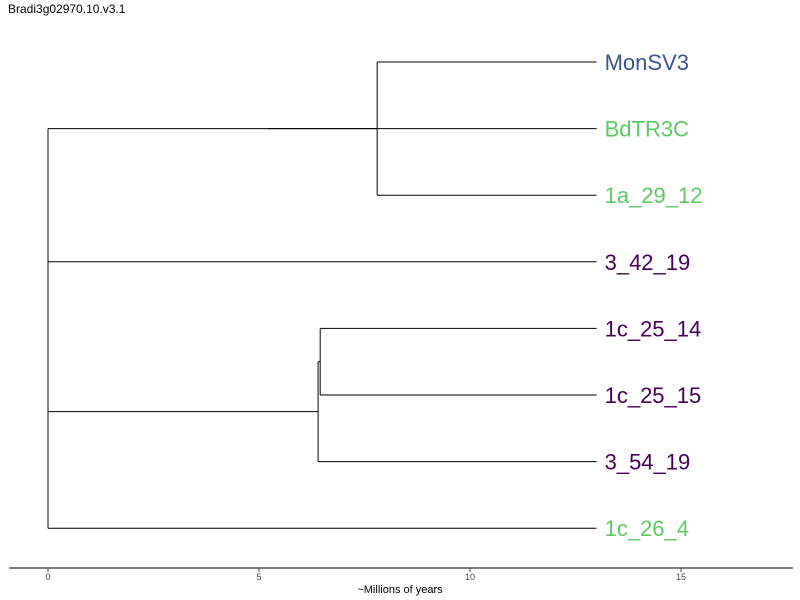  What do you see at coordinates (648, 462) in the screenshot?
I see `leaf-label-3_54_19: 3_54_19` at bounding box center [648, 462].